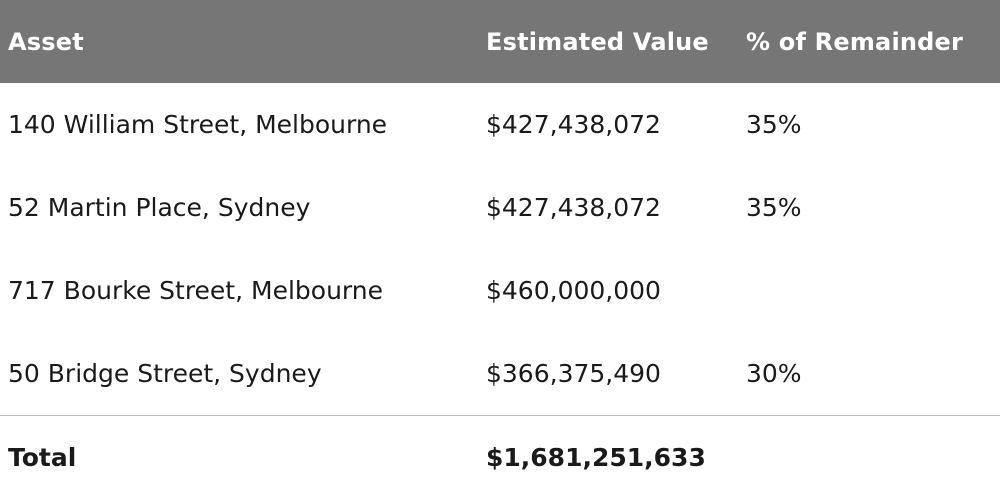 The width and height of the screenshot is (1000, 500). I want to click on total-label: Total, so click(42, 457).